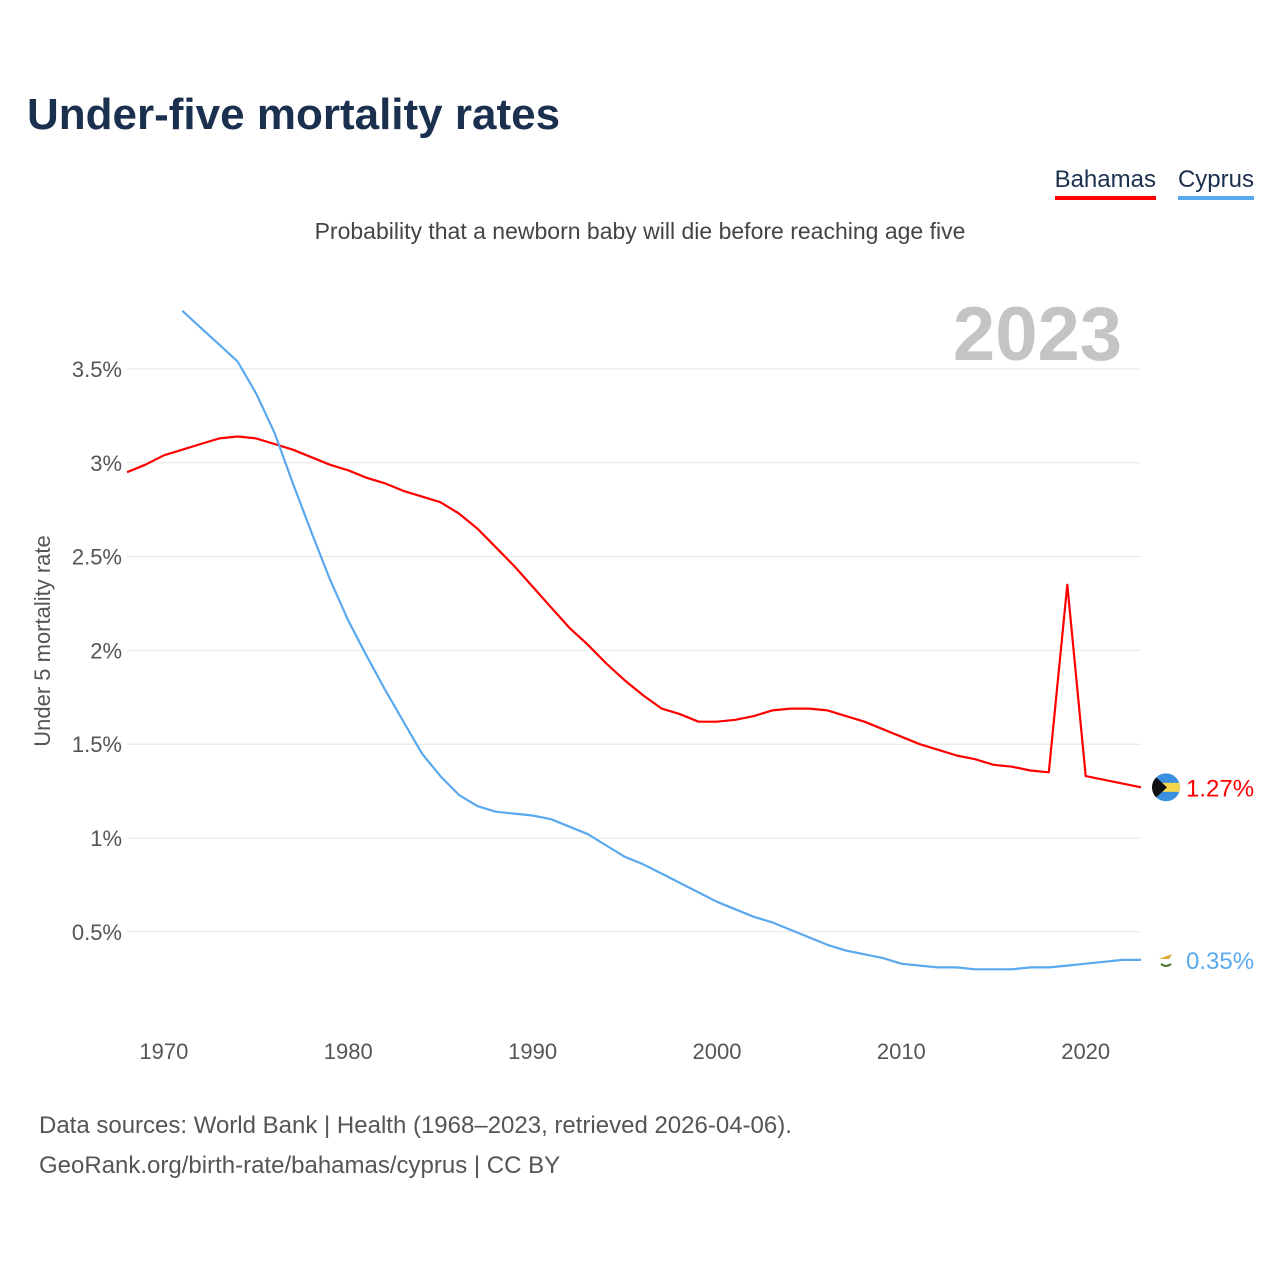 This screenshot has width=1280, height=1280. What do you see at coordinates (1215, 183) in the screenshot?
I see `legend-item-cyprus: Cyprus` at bounding box center [1215, 183].